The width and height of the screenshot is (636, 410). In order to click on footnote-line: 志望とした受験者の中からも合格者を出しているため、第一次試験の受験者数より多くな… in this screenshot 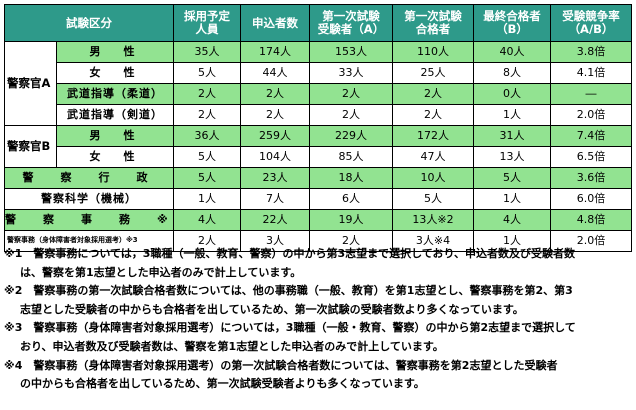, I will do `click(272, 309)`.